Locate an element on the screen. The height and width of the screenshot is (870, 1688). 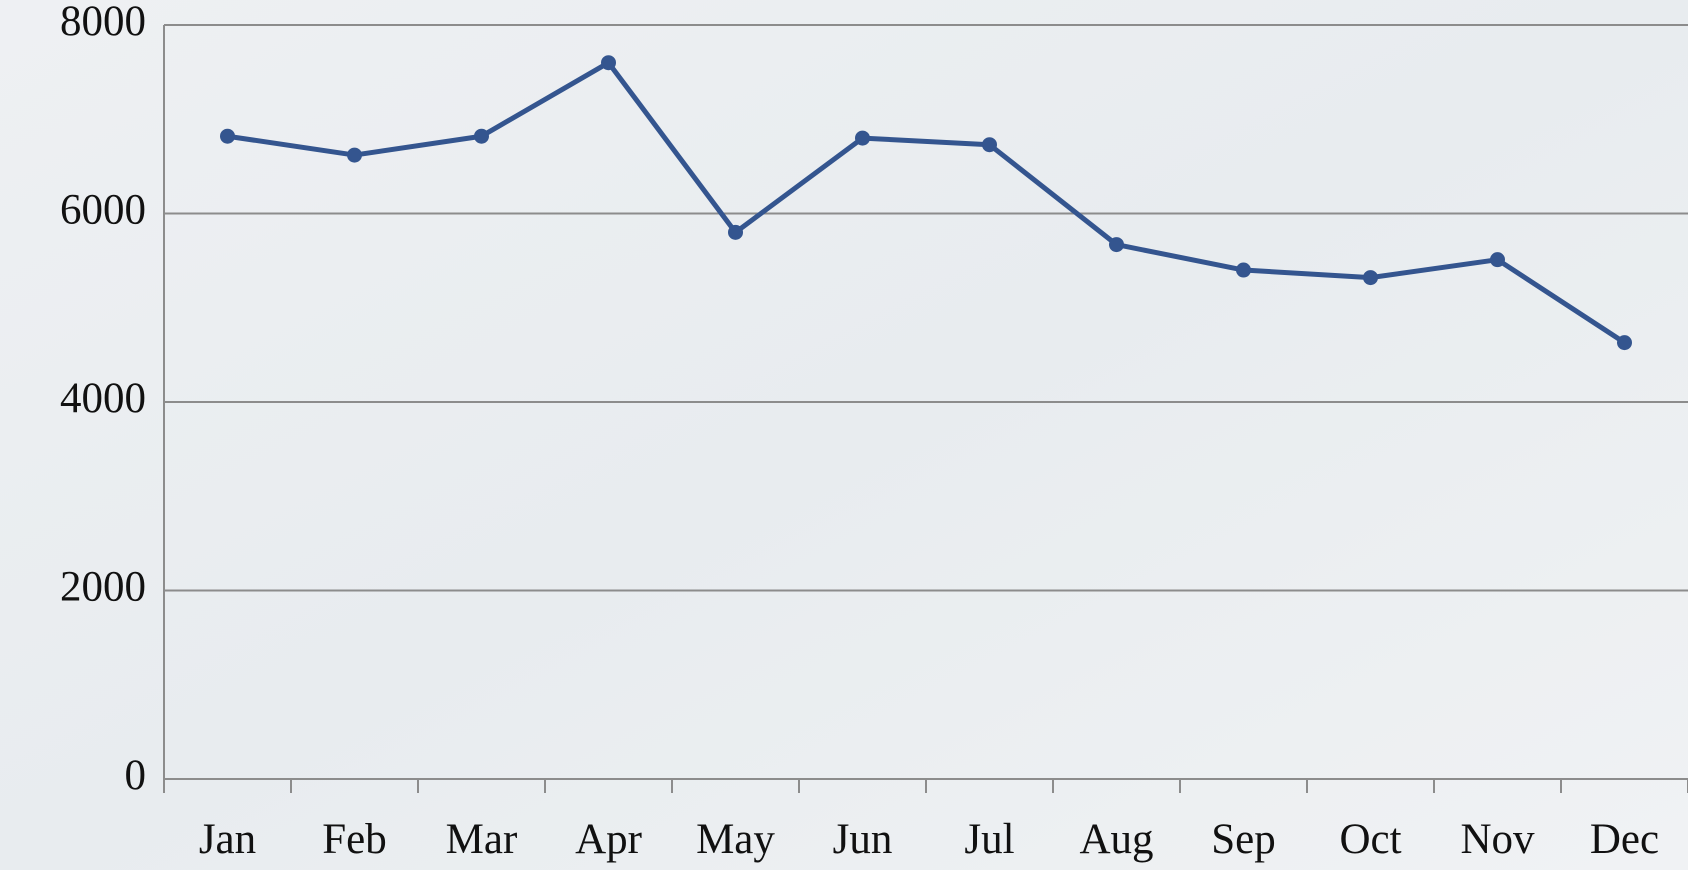
y-tick-label: 8000 is located at coordinates (103, 22).